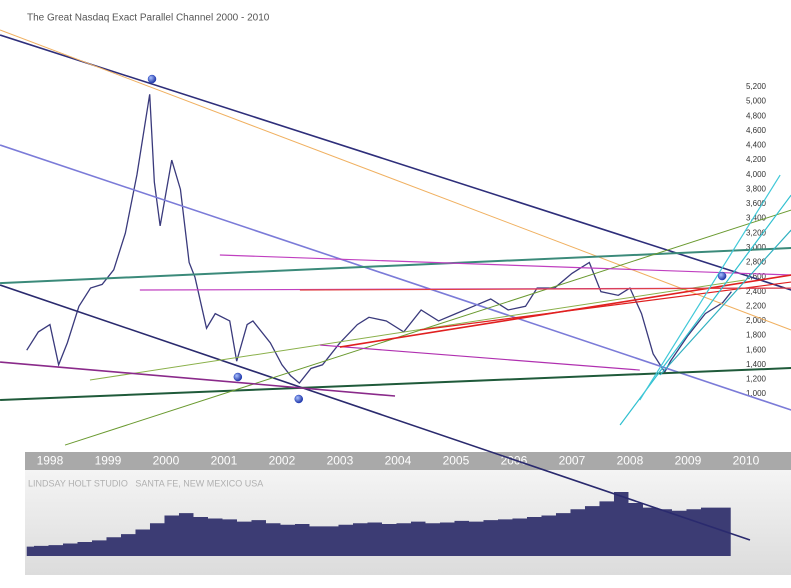  I want to click on x-tick-label: 2003, so click(340, 461).